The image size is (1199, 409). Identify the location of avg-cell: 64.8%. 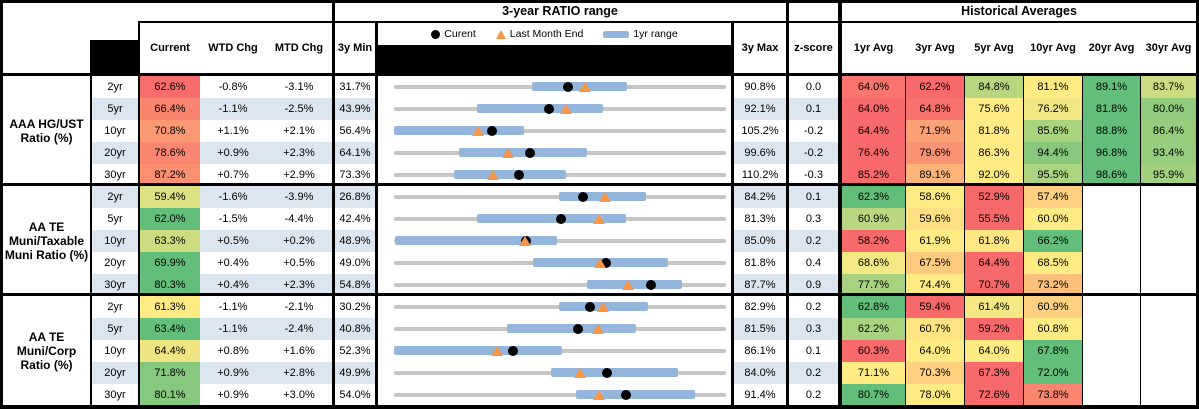
(935, 109).